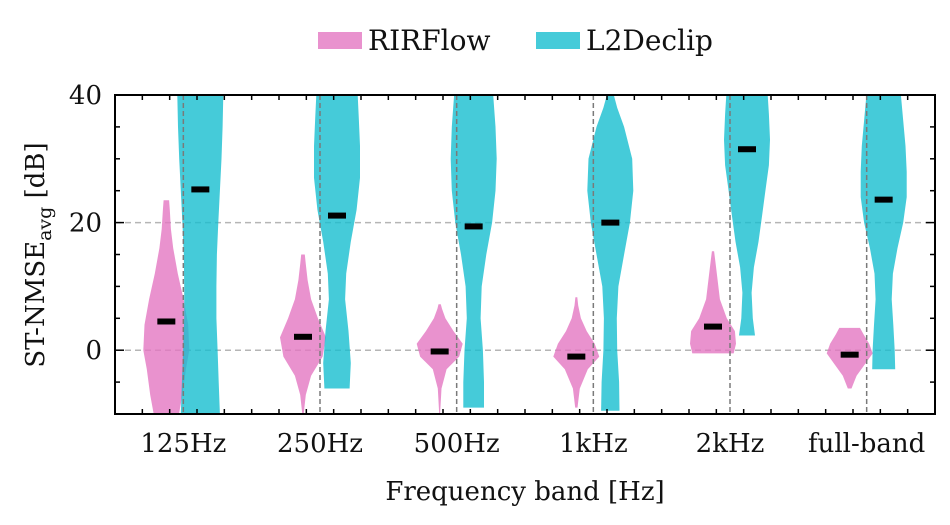  What do you see at coordinates (36, 174) in the screenshot?
I see `y-axis-title-unit: [dB]` at bounding box center [36, 174].